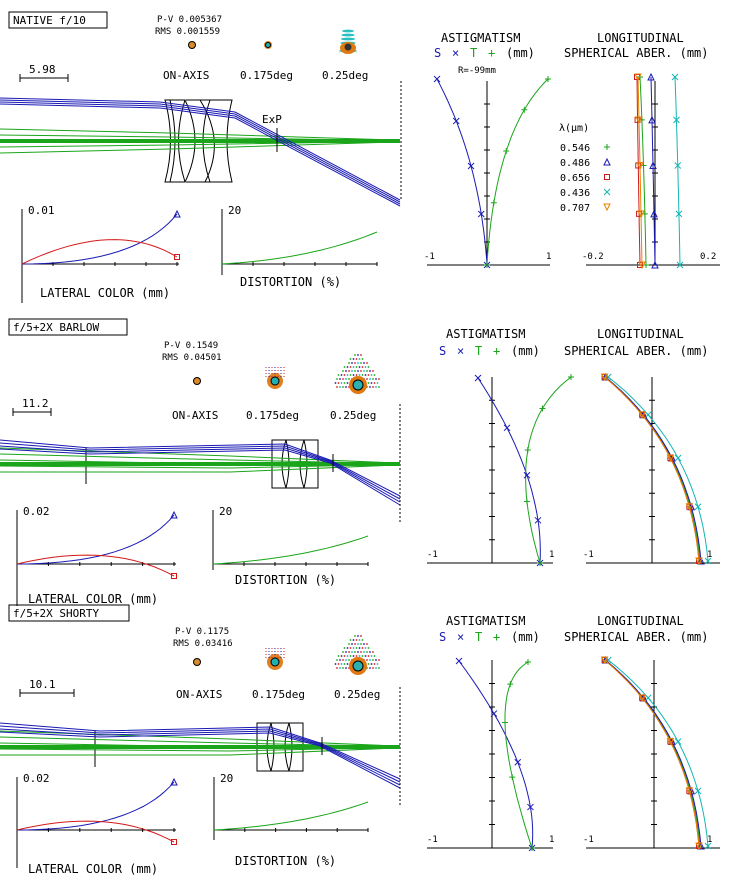 Image resolution: width=740 pixels, height=883 pixels. Describe the element at coordinates (575, 163) in the screenshot. I see `wavelength-legend-item: 0.486` at that location.